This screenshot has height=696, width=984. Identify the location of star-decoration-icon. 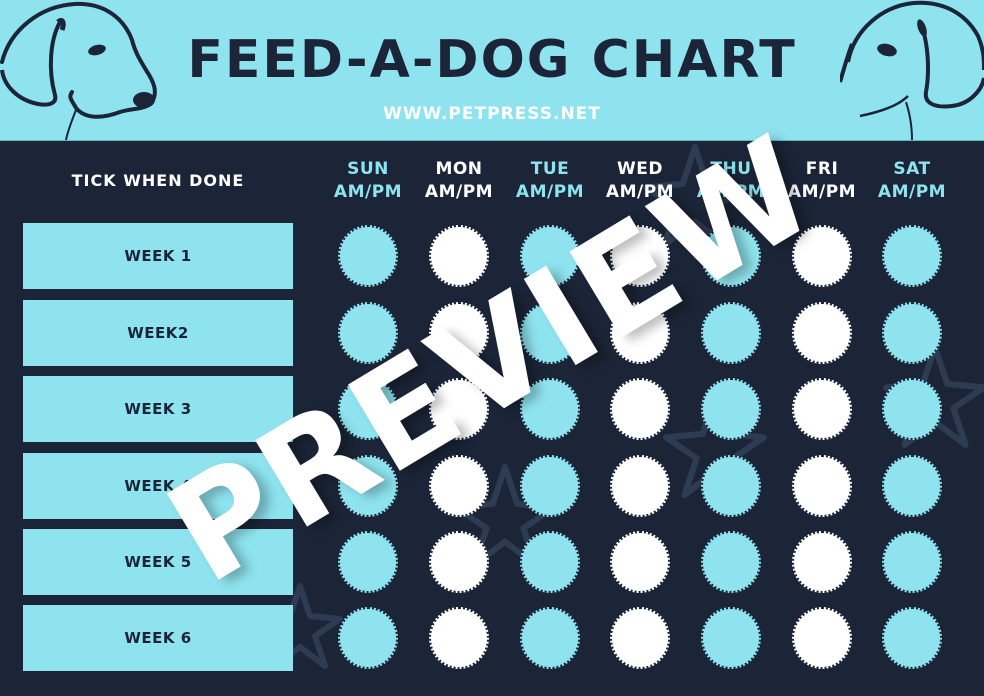
(695, 196).